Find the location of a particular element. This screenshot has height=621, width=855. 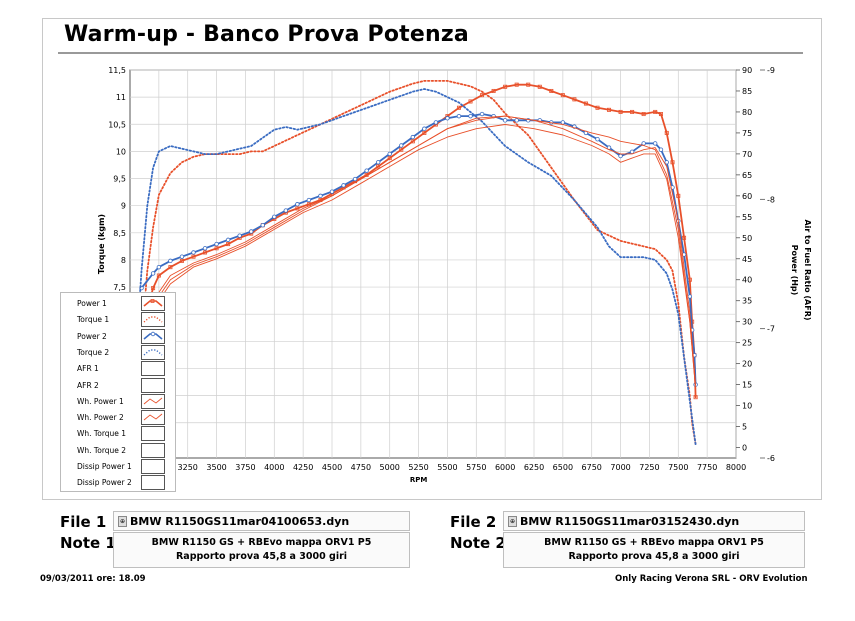

legend-label: Dissip Power 1 is located at coordinates (104, 466).